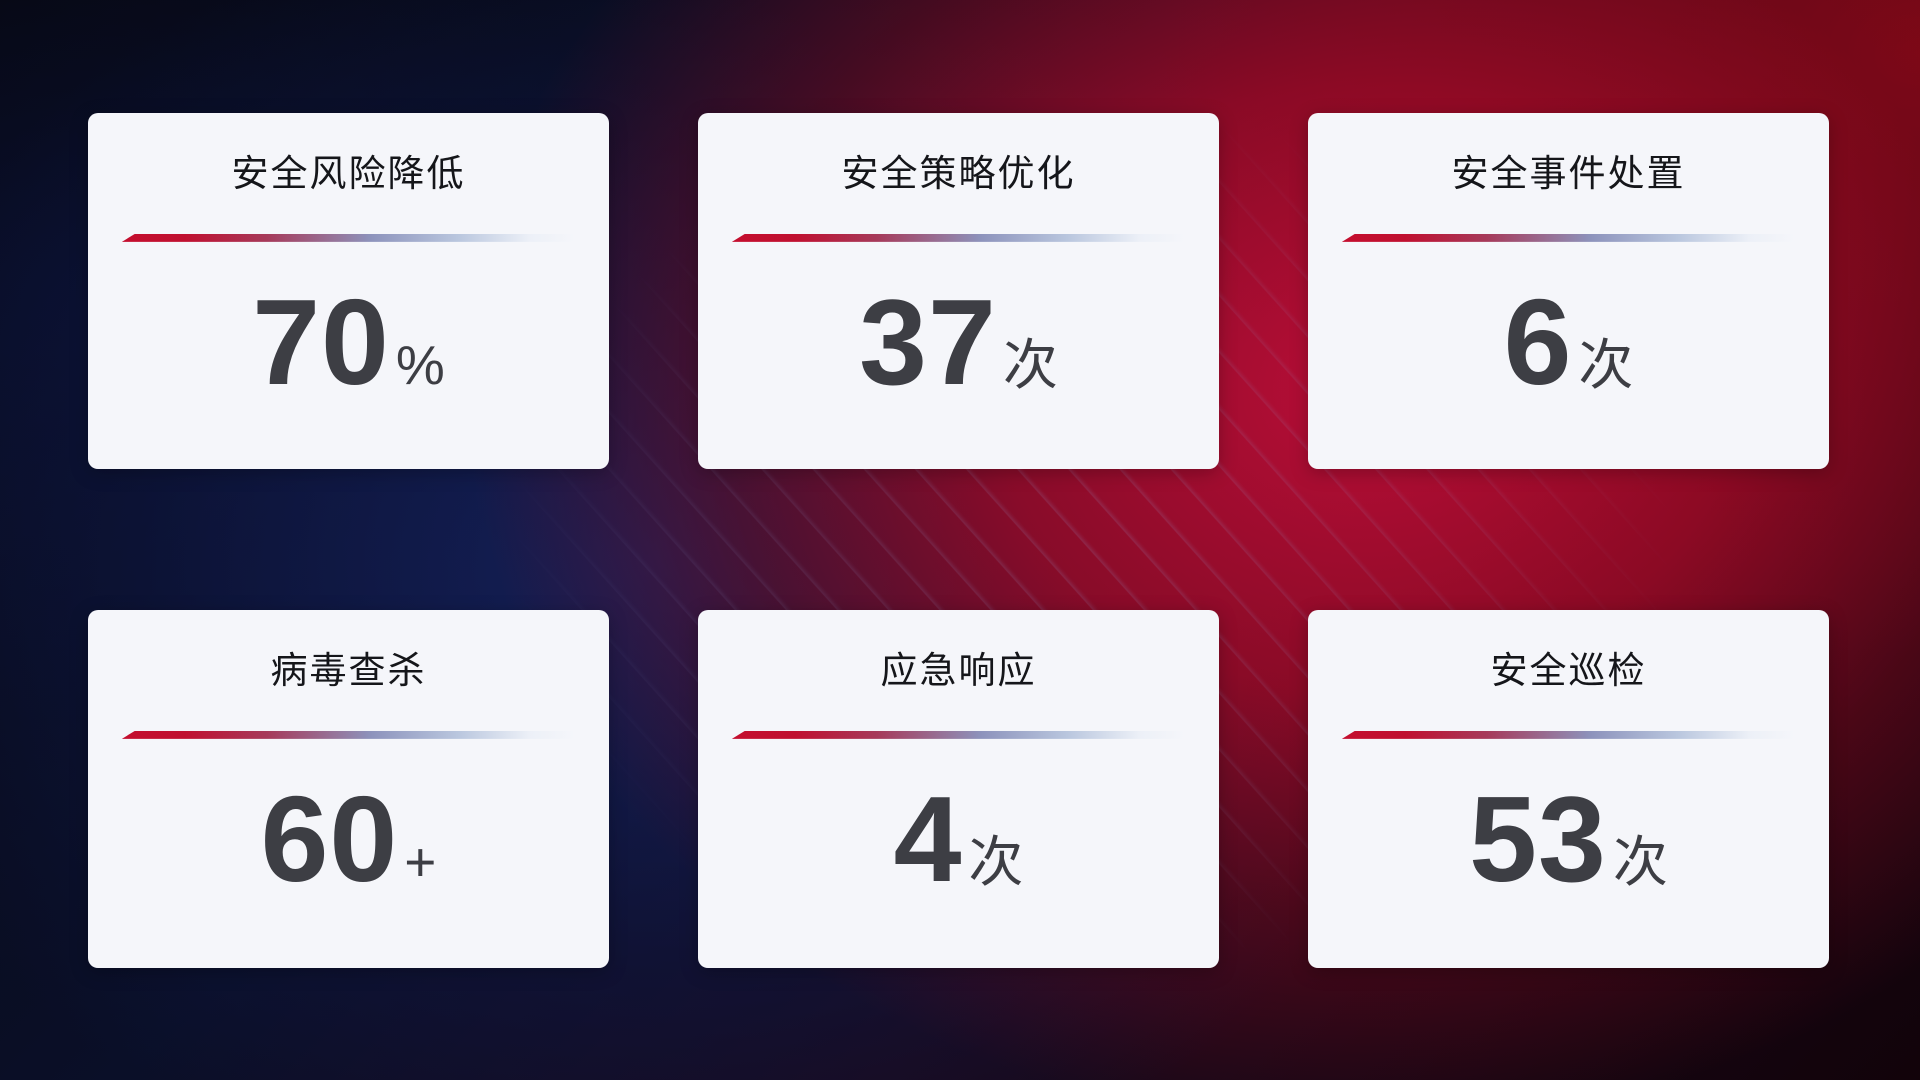 This screenshot has width=1920, height=1080. What do you see at coordinates (928, 838) in the screenshot?
I see `stat-value: 4` at bounding box center [928, 838].